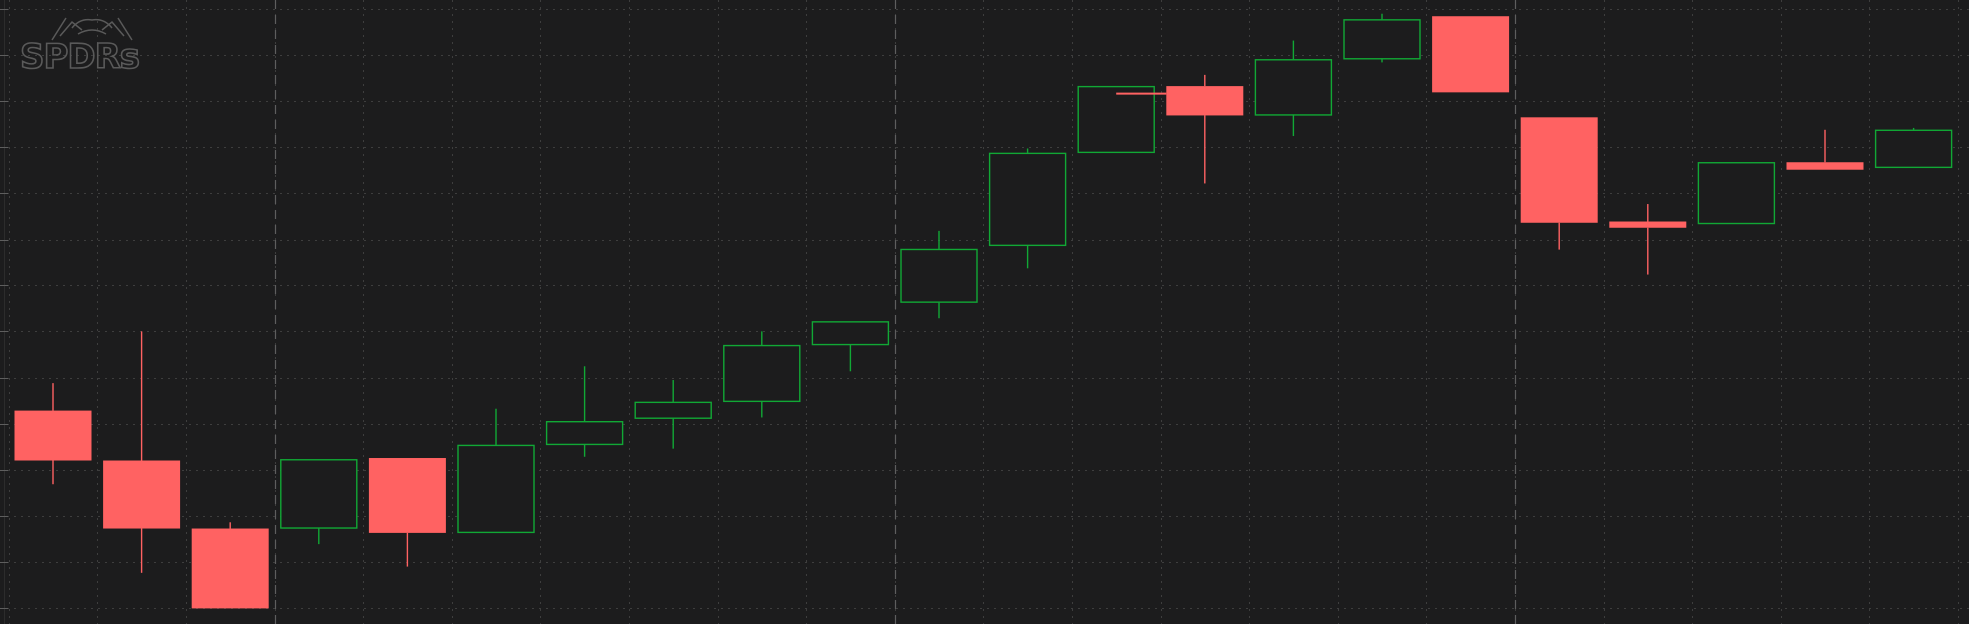  I want to click on watermark-logo: SPDRs, so click(80, 47).